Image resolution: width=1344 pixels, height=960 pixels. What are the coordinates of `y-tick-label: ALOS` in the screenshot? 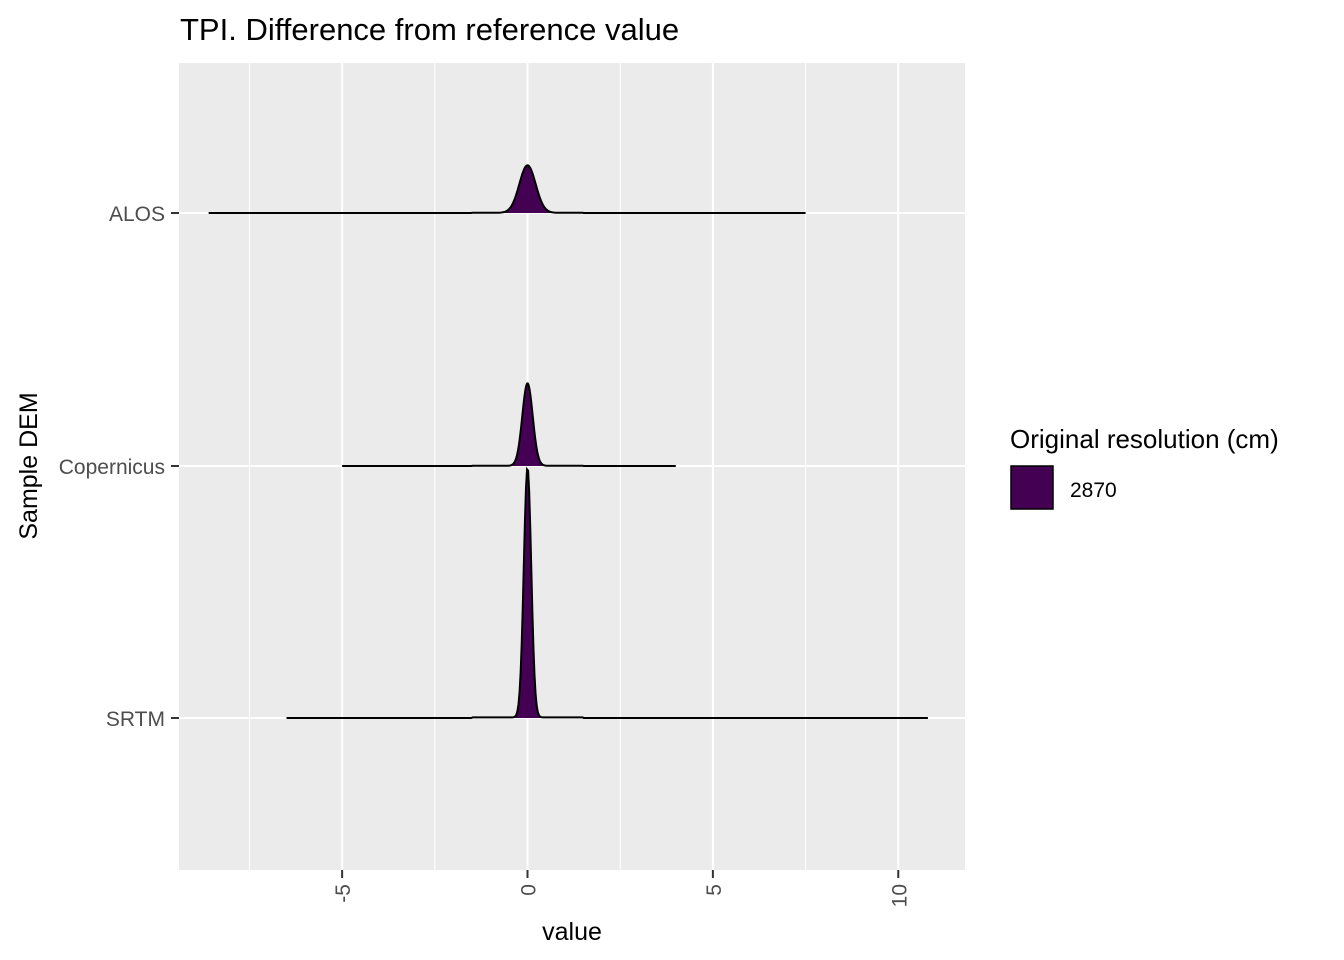 It's located at (137, 214).